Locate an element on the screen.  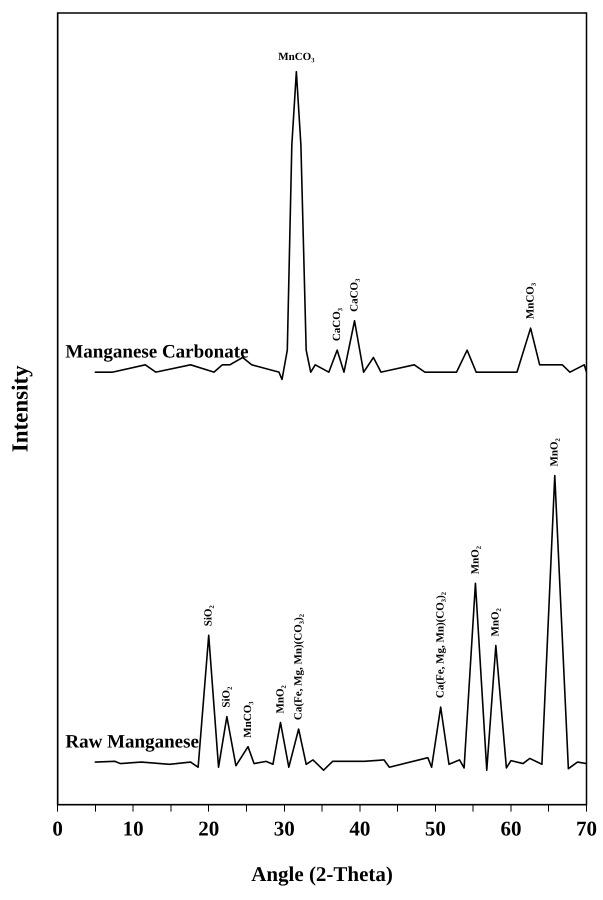
x-tick-label: 70 is located at coordinates (586, 828).